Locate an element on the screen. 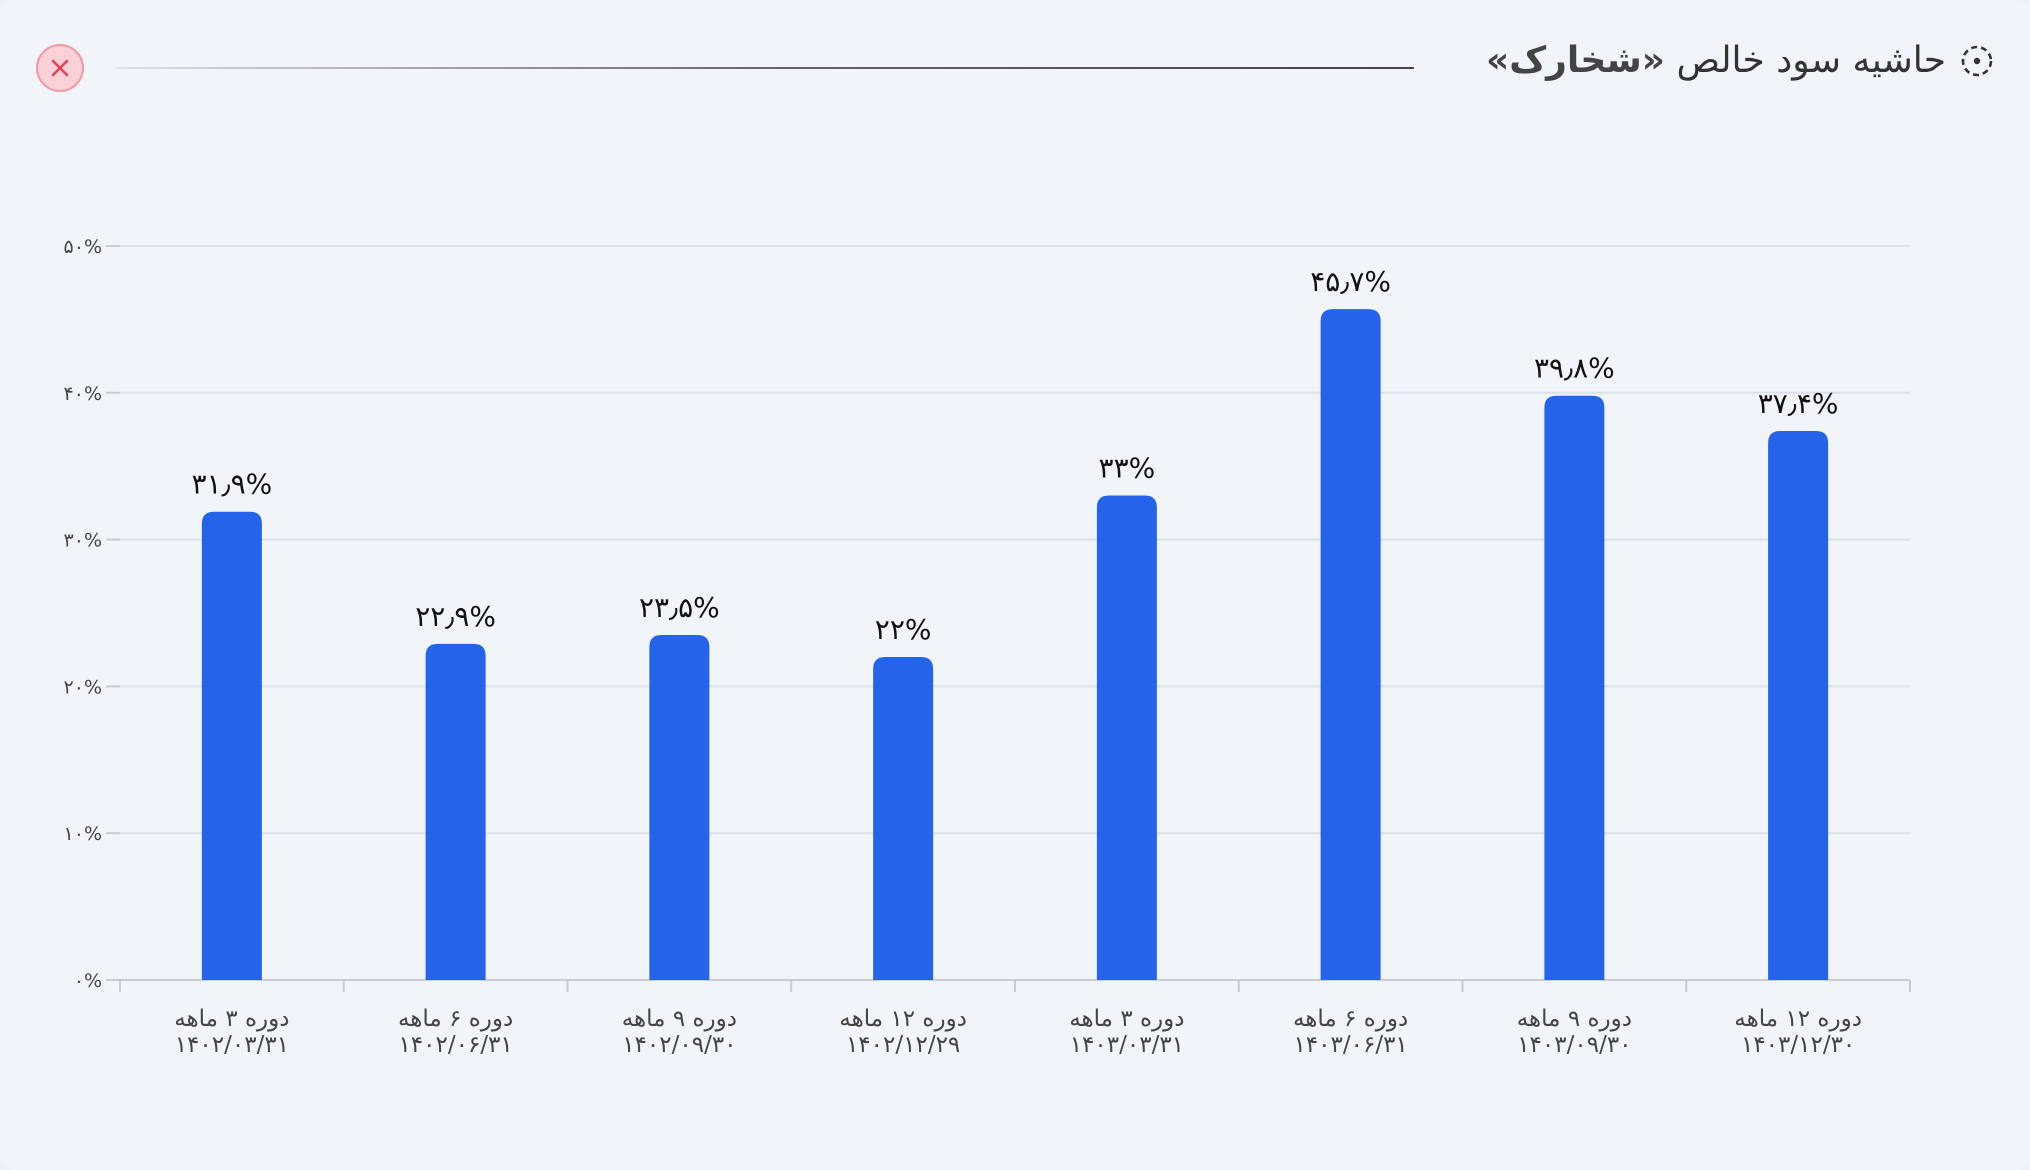  close-icon is located at coordinates (60, 68).